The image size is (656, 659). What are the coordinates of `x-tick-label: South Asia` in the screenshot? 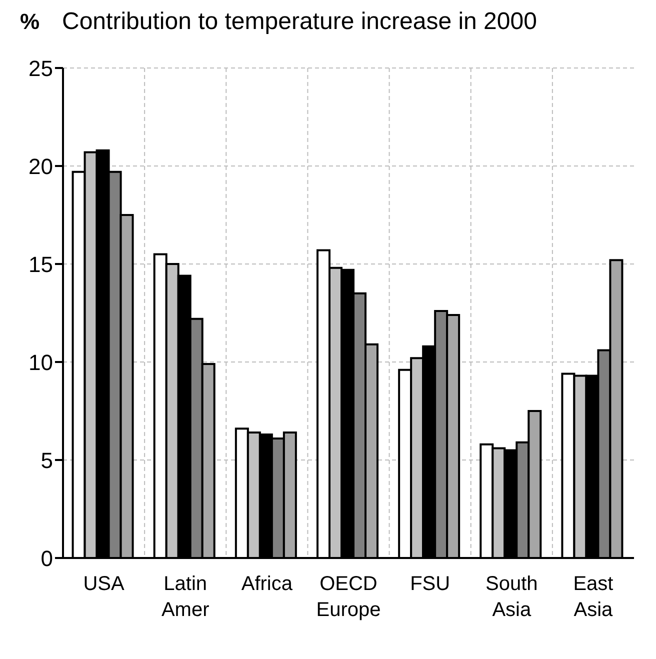 It's located at (512, 597).